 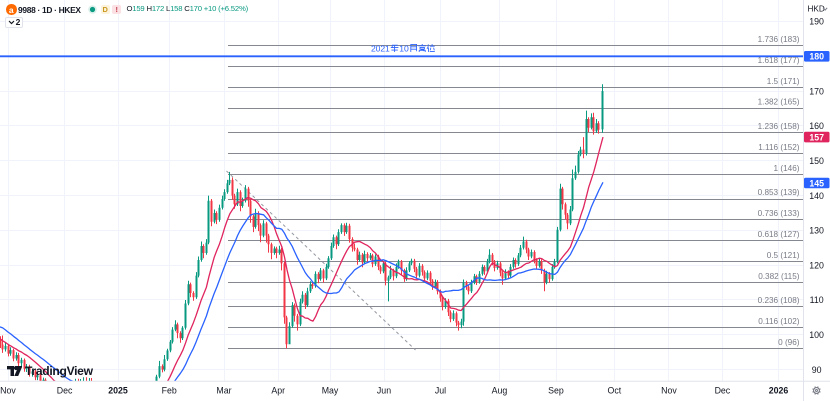 I want to click on svg-text: 1.618 (177), so click(x=779, y=60).